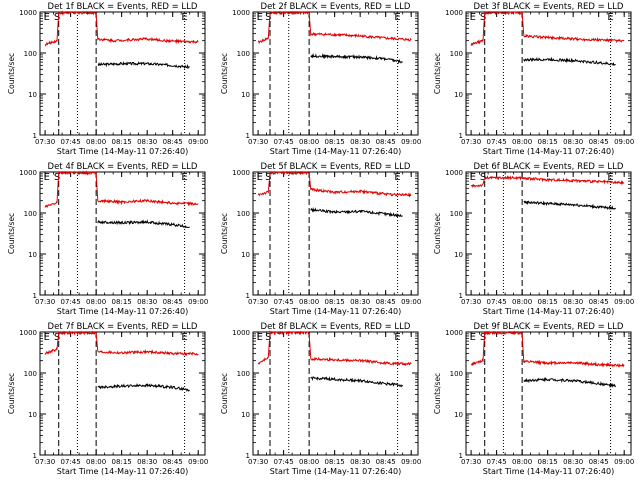 The height and width of the screenshot is (480, 640). What do you see at coordinates (123, 167) in the screenshot?
I see `chart-title: Det 4f BLACK = Events, RED = LLD` at bounding box center [123, 167].